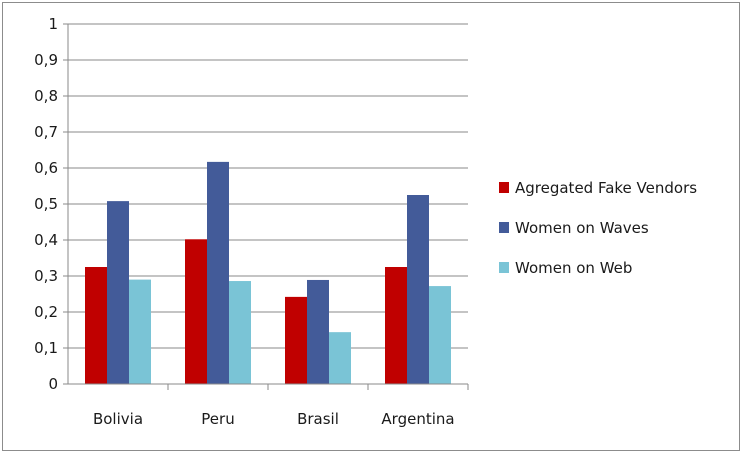 This screenshot has height=455, width=744. I want to click on y-tick-label: 0,1, so click(46, 348).